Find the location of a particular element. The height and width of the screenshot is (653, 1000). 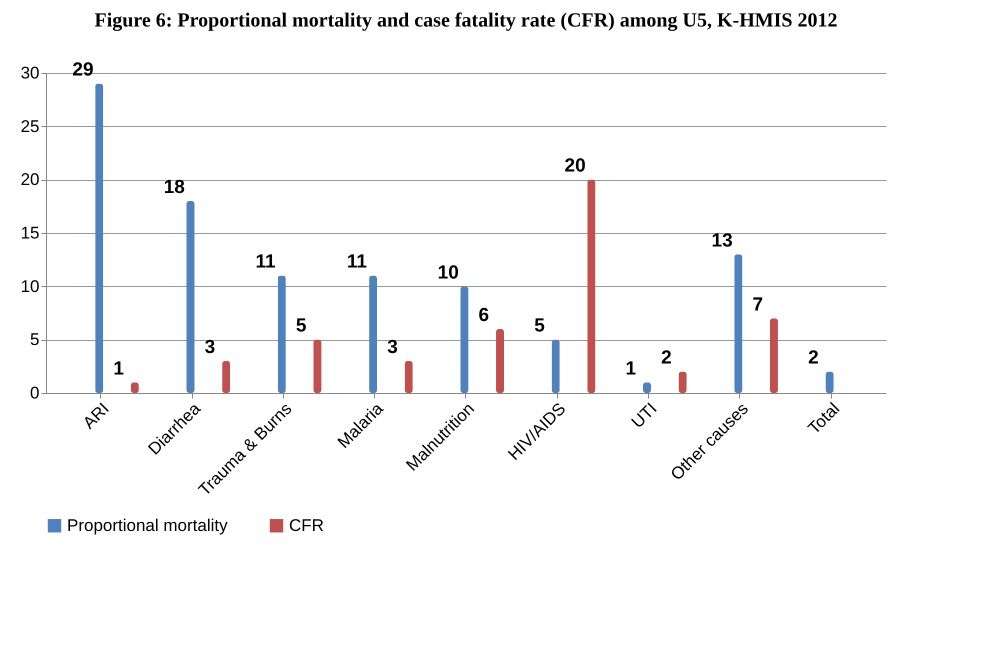

data-label: 10 is located at coordinates (448, 273).